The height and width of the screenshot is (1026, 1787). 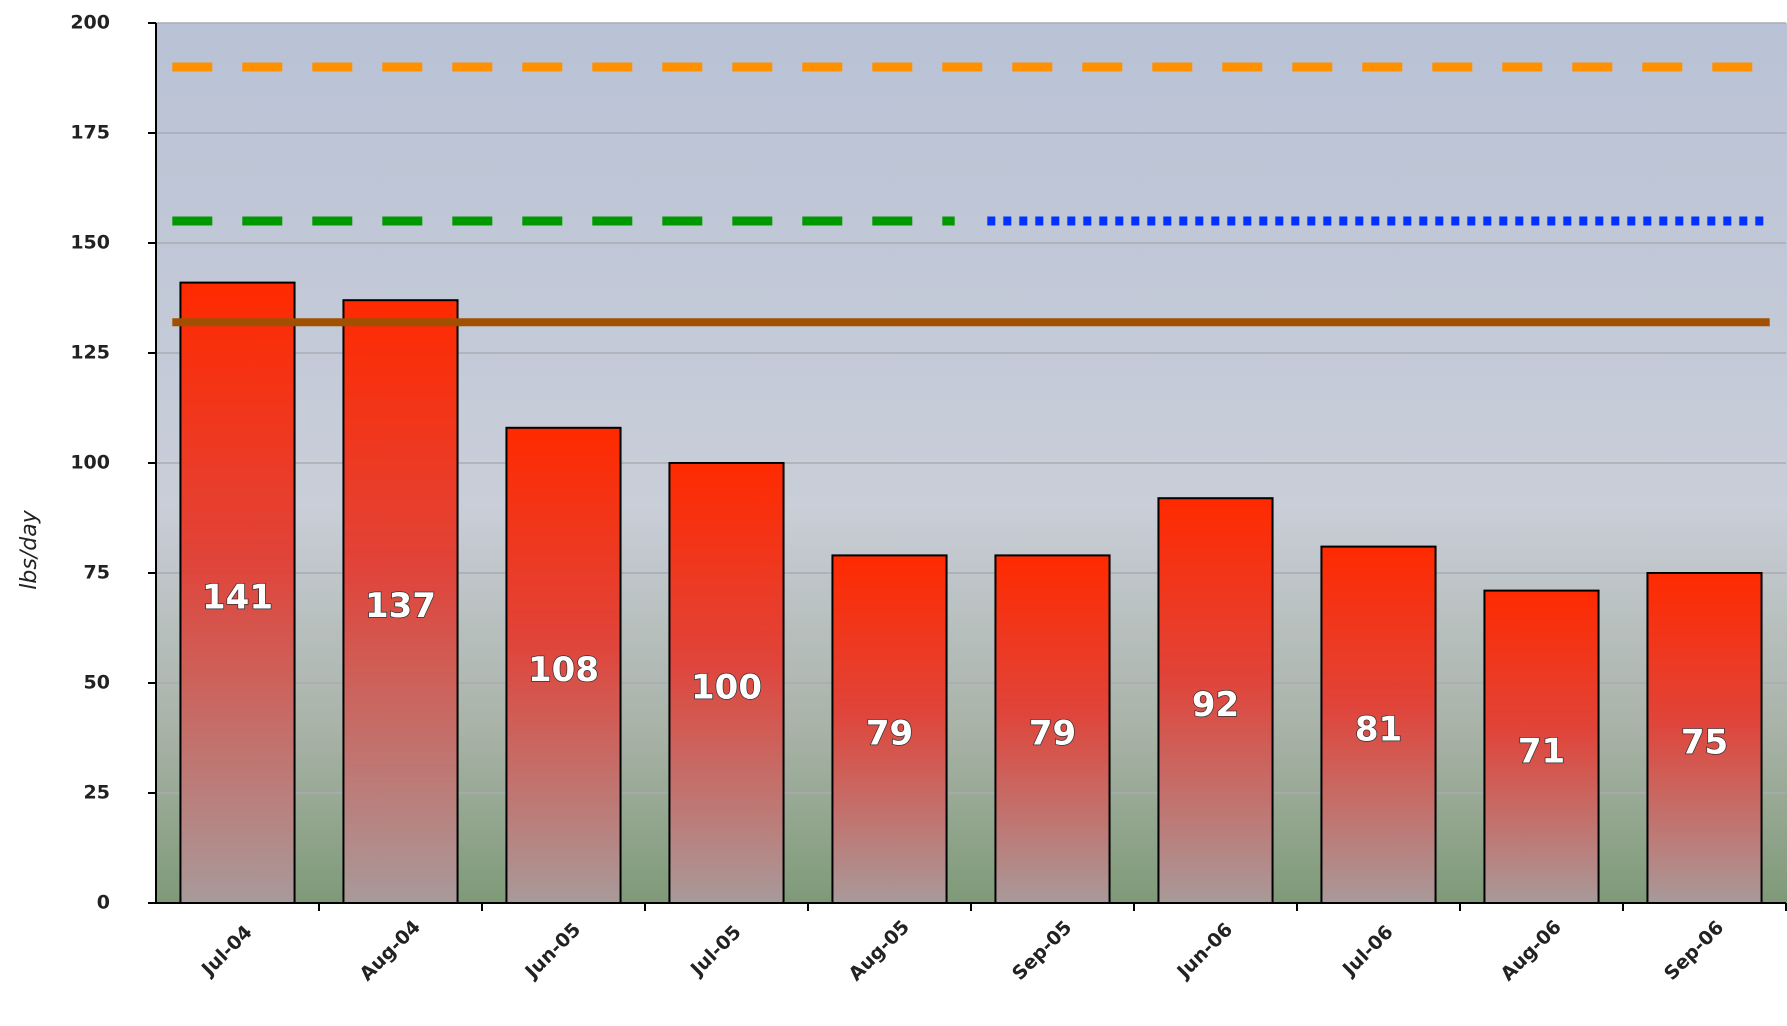 I want to click on value-label: 75, so click(x=1704, y=743).